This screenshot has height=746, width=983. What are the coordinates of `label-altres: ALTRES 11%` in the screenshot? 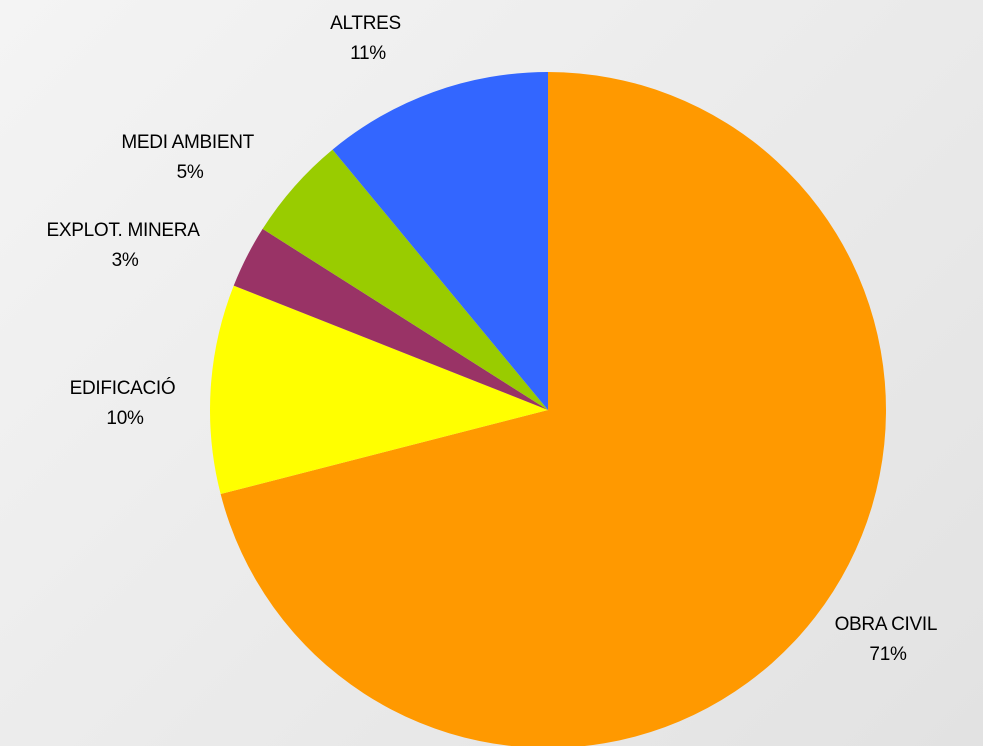 It's located at (368, 38).